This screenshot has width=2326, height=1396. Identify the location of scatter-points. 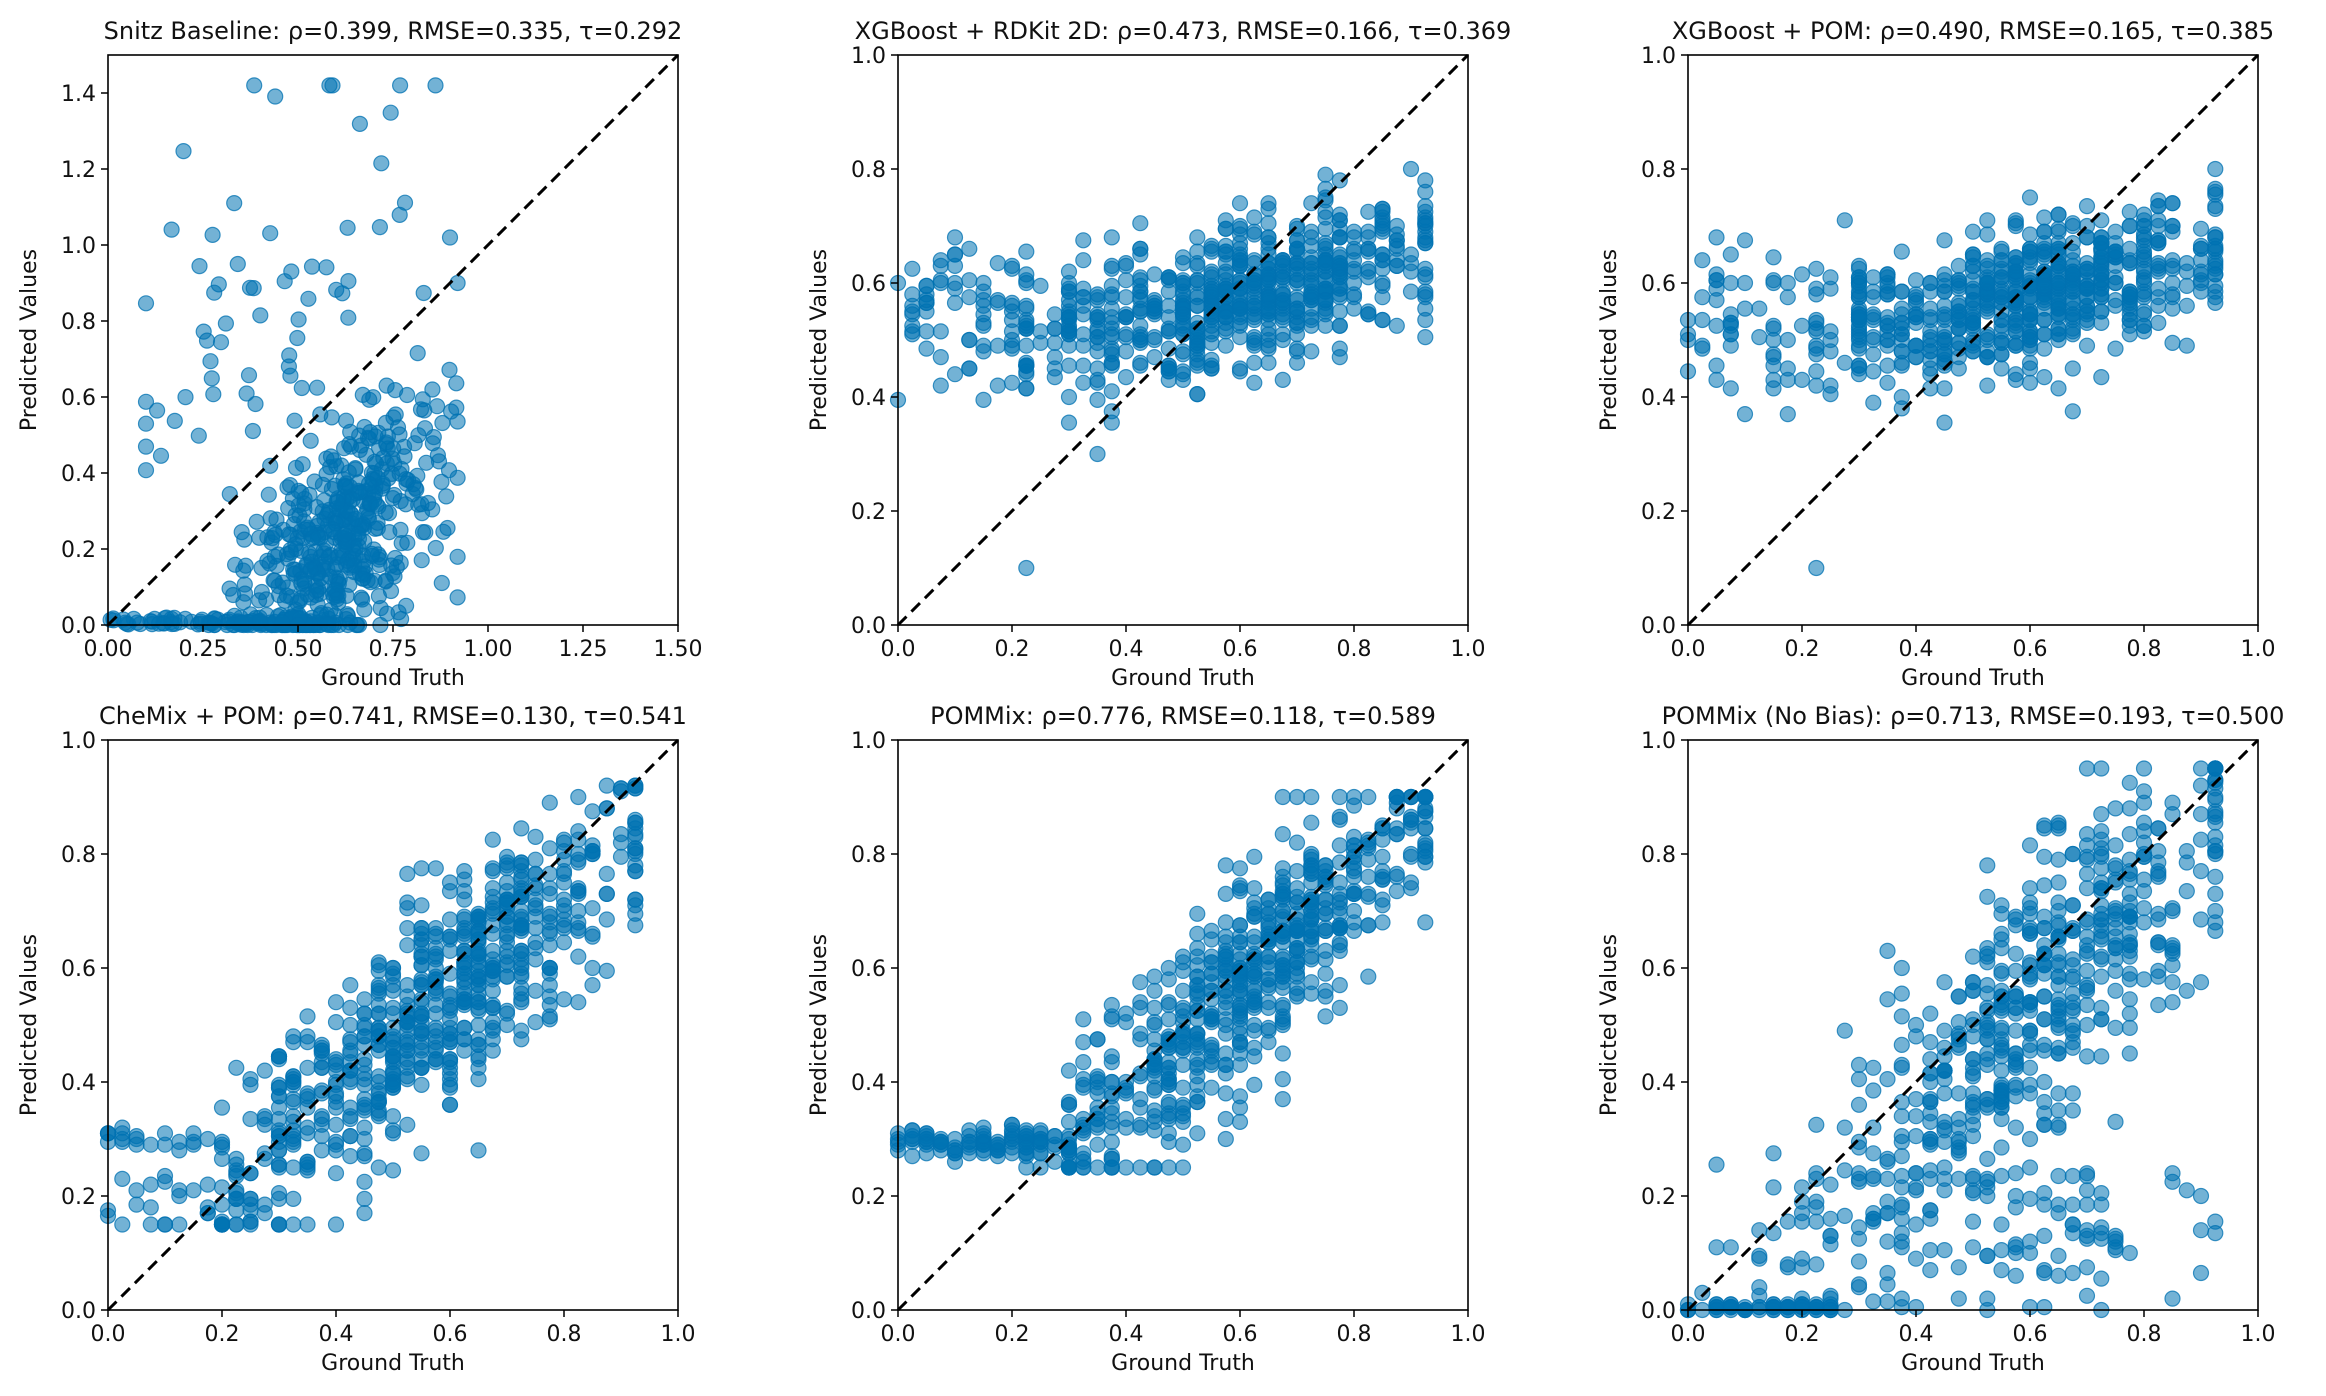
(1951, 1039).